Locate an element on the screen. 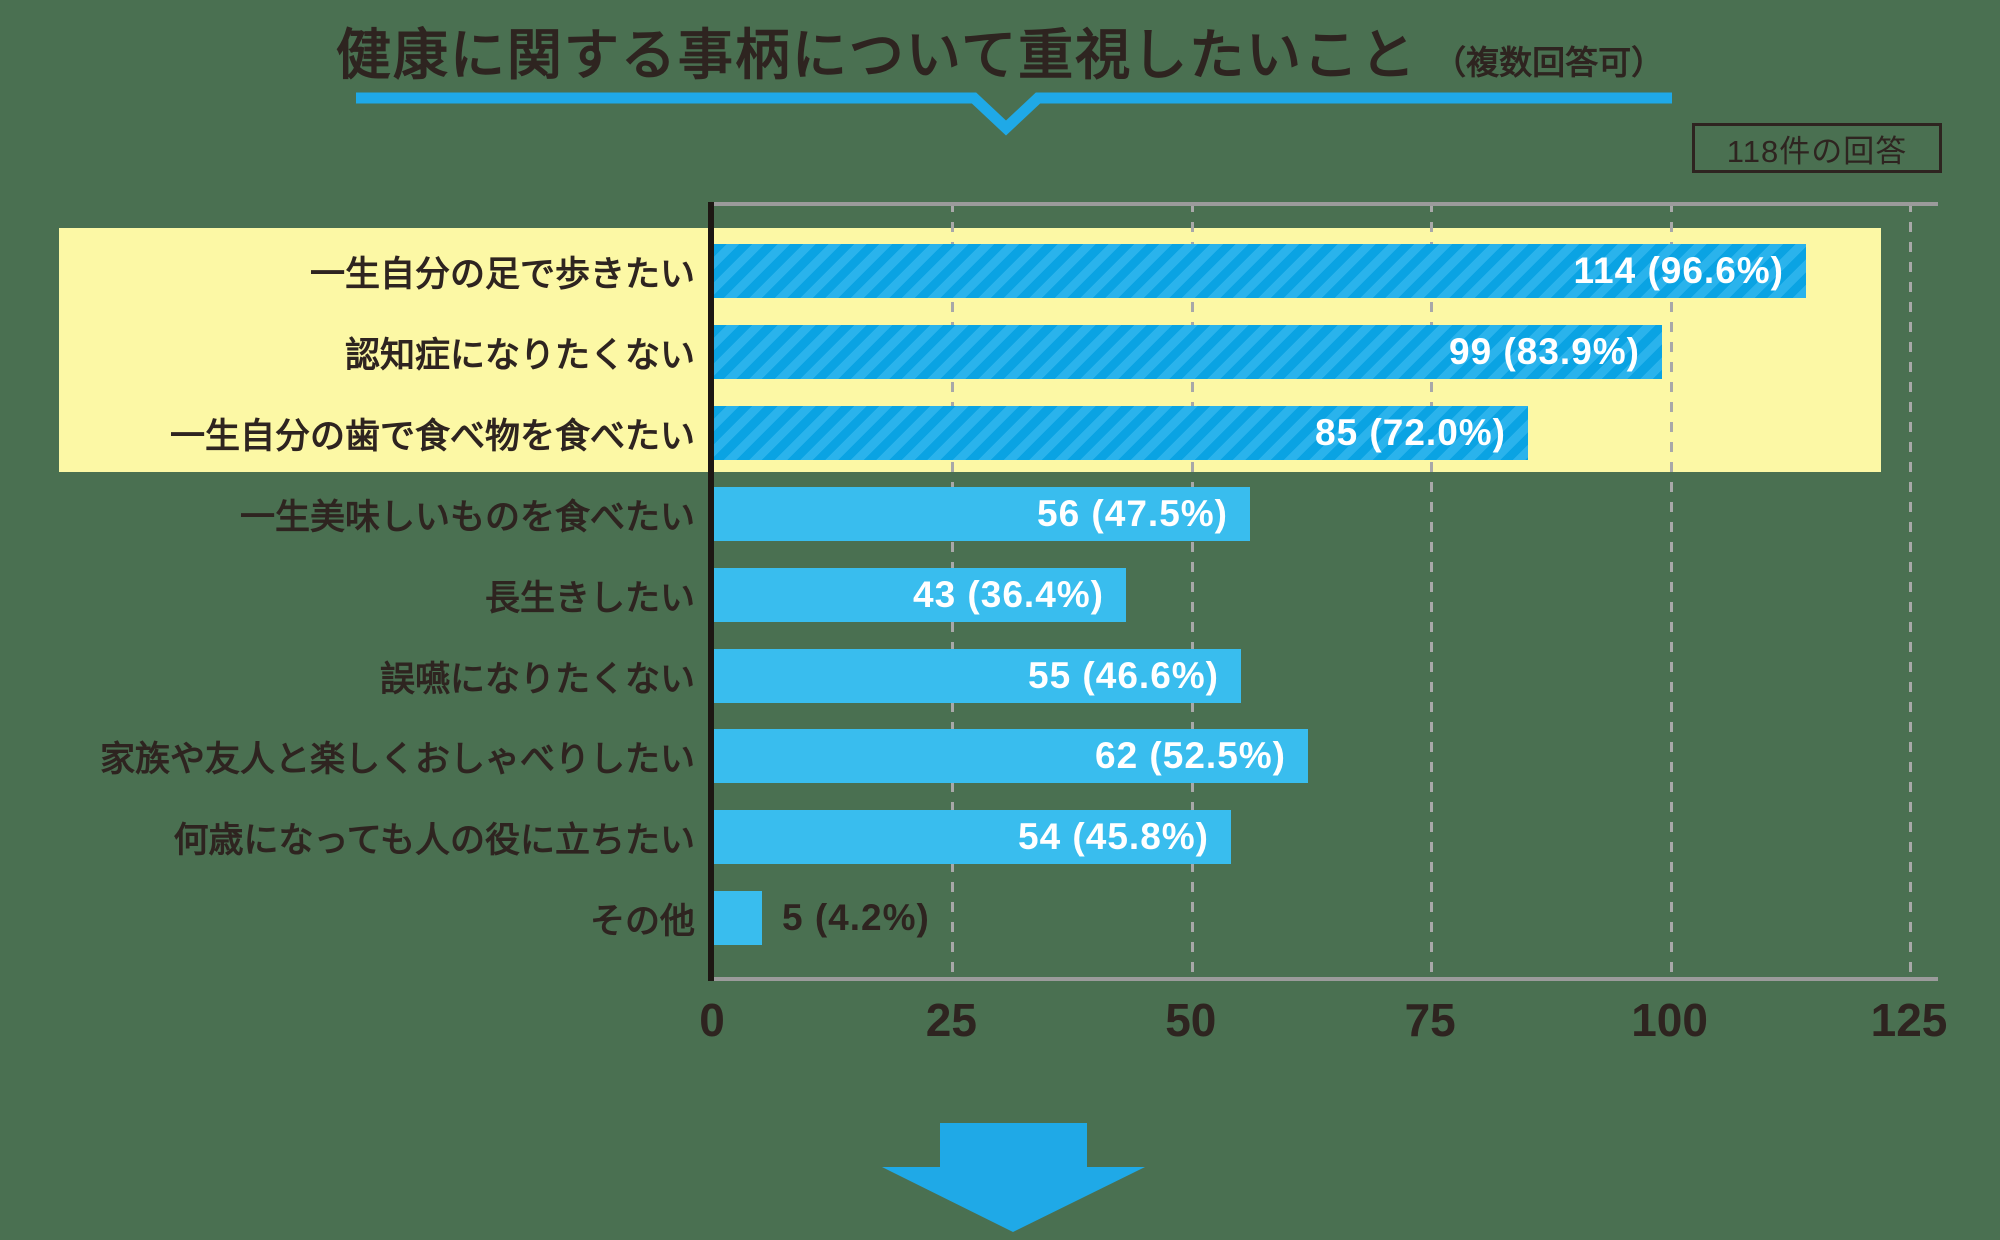 The height and width of the screenshot is (1240, 2000). bar-value-label: 55 (46.6%) is located at coordinates (1123, 675).